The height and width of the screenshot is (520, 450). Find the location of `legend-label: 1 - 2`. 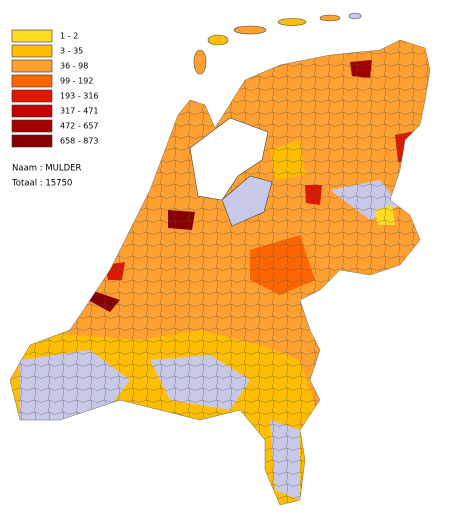

legend-label: 1 - 2 is located at coordinates (69, 36).